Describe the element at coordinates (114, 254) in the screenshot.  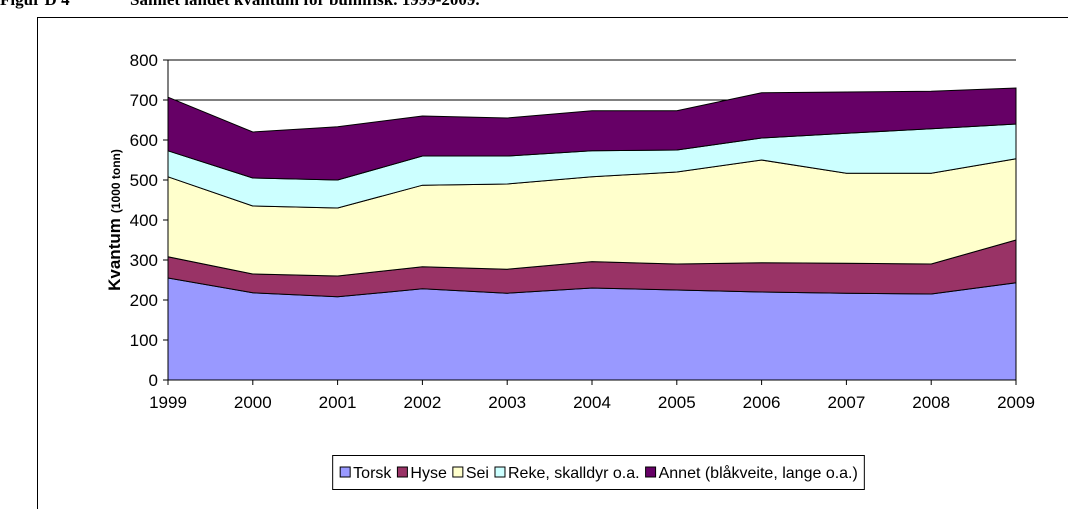
I see `y-axis-label: Kvantum` at that location.